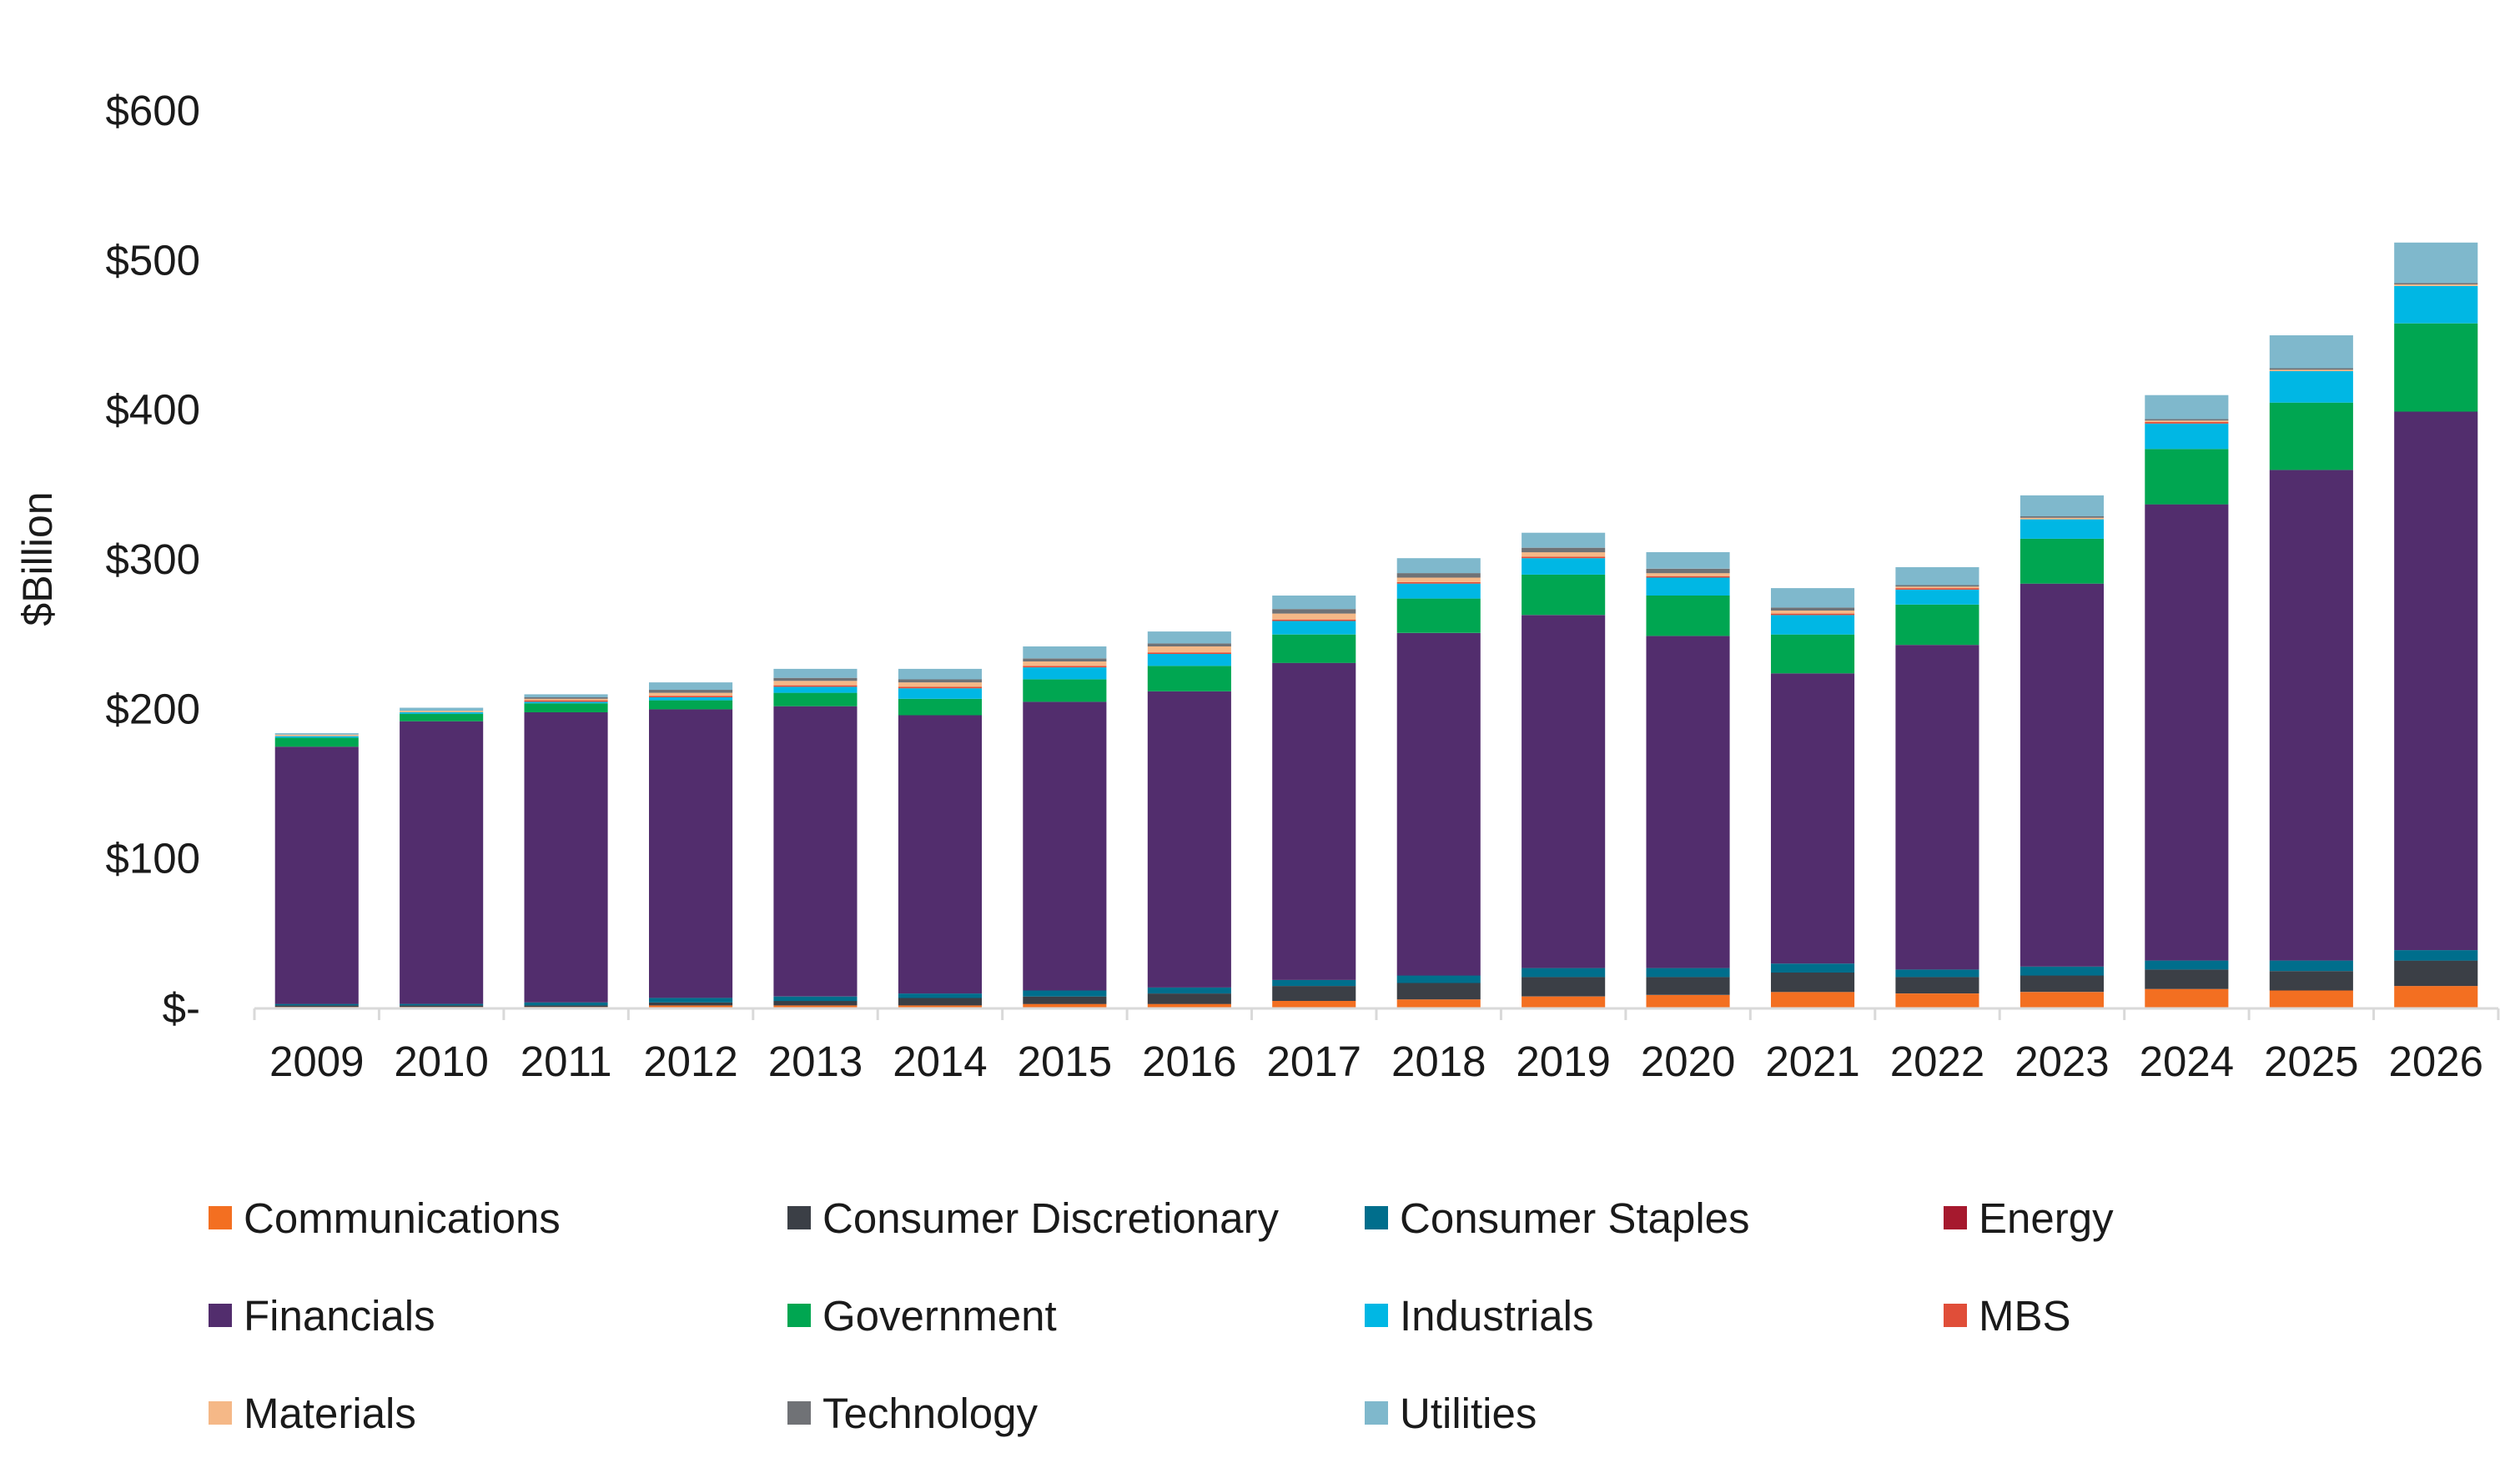 The width and height of the screenshot is (2520, 1458). Describe the element at coordinates (691, 686) in the screenshot. I see `bar-segment-utilities-2012` at that location.